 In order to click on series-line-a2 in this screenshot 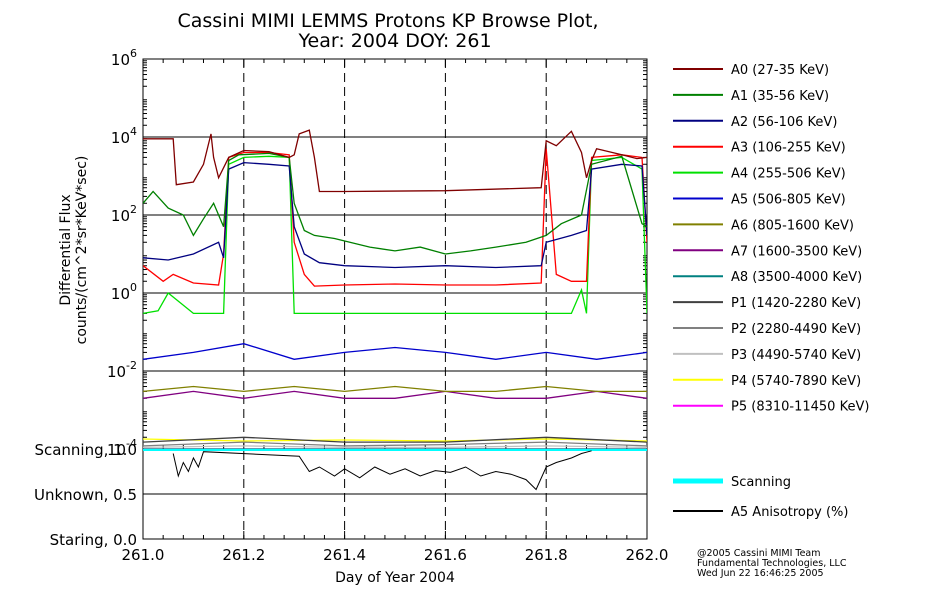, I will do `click(395, 215)`.